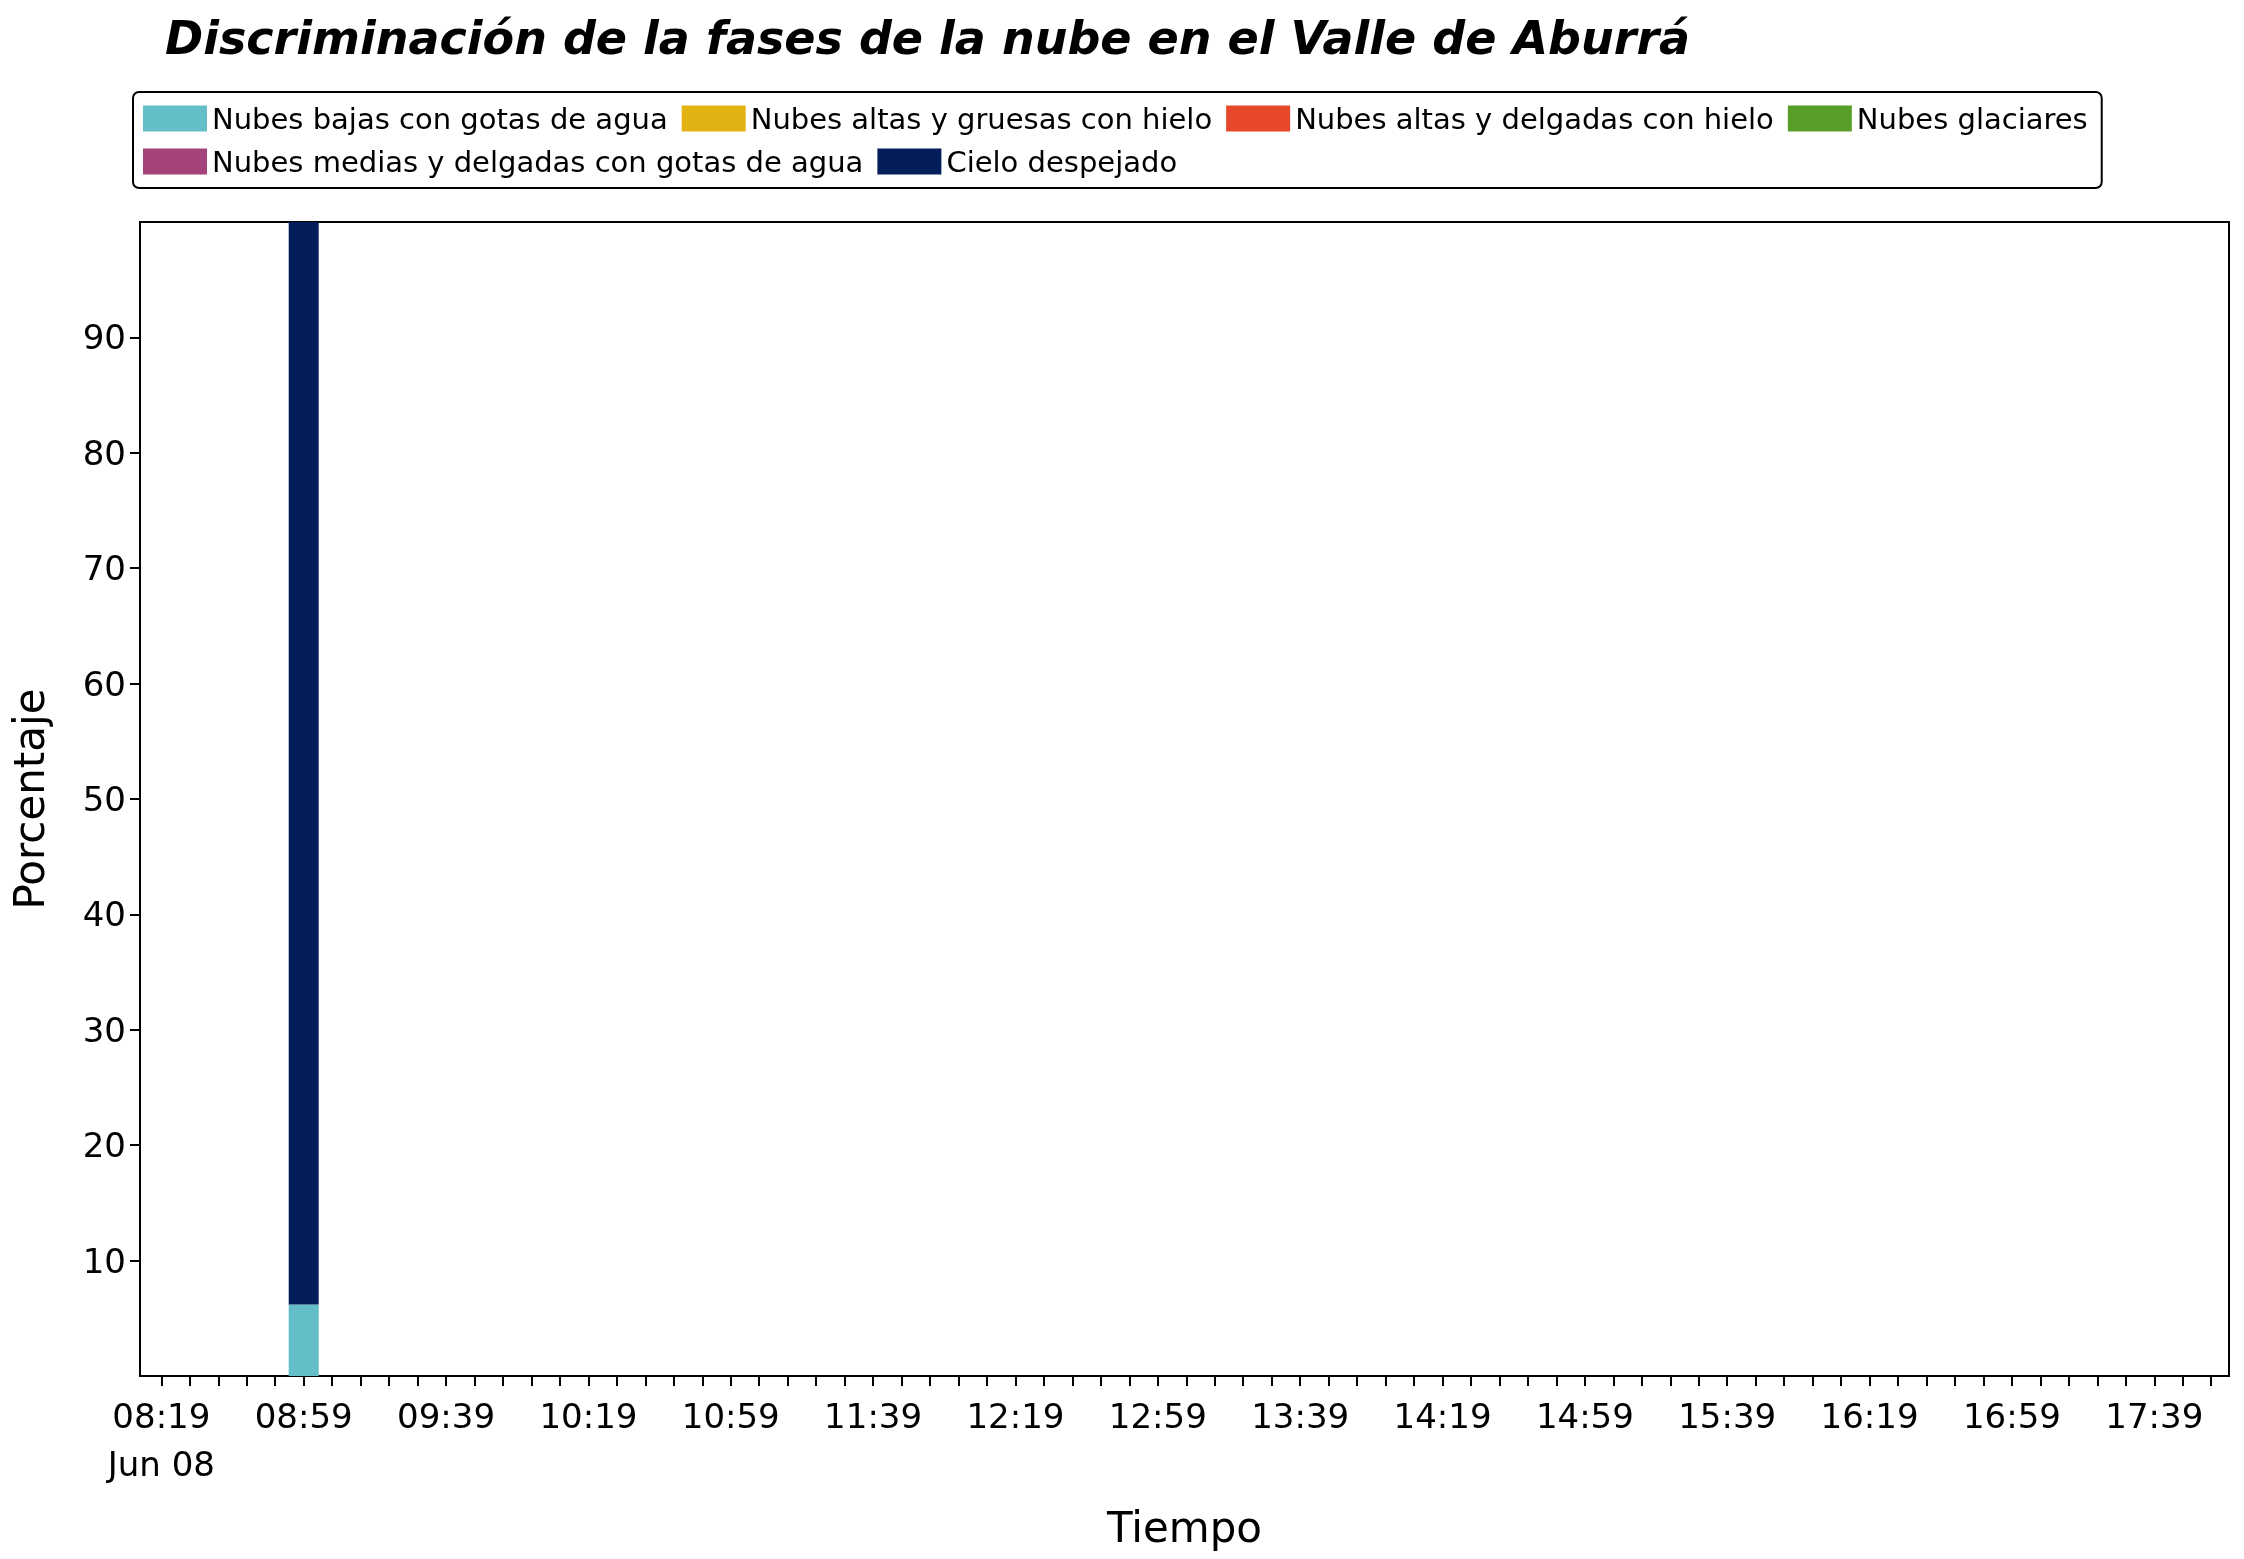 This screenshot has height=1559, width=2244. What do you see at coordinates (1869, 1416) in the screenshot?
I see `x-tick-label: 16:19` at bounding box center [1869, 1416].